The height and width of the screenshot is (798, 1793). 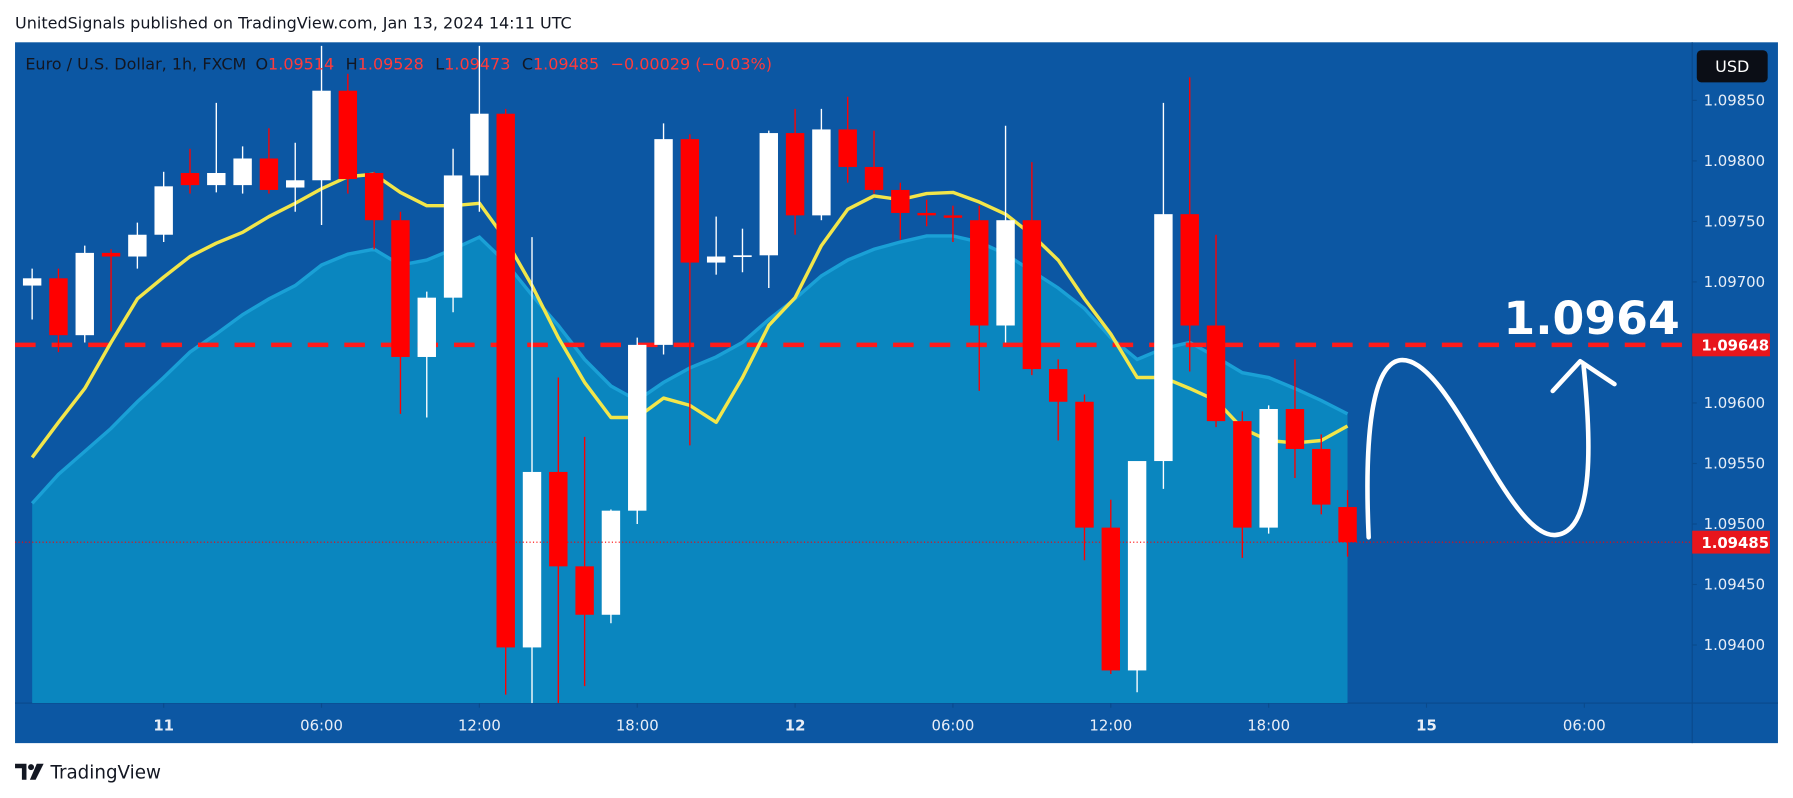 What do you see at coordinates (1734, 161) in the screenshot?
I see `y-tick-label: 1.09800` at bounding box center [1734, 161].